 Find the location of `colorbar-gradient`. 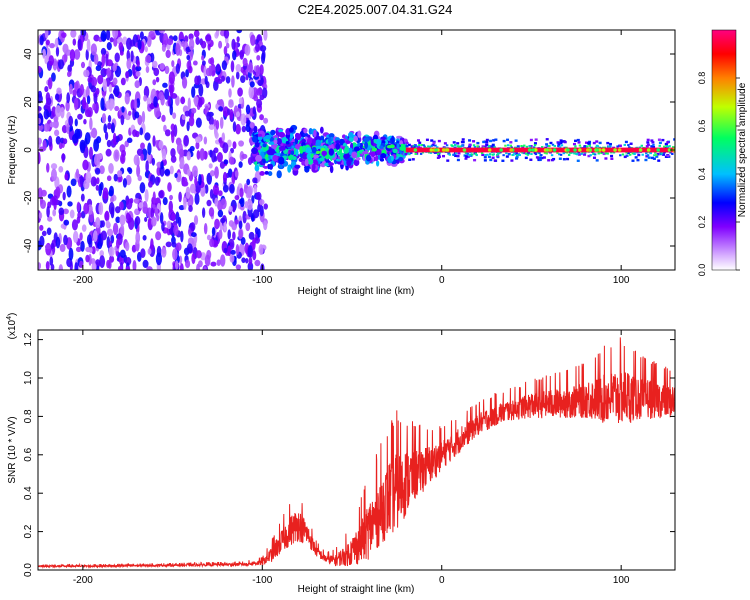

colorbar-gradient is located at coordinates (724, 150).